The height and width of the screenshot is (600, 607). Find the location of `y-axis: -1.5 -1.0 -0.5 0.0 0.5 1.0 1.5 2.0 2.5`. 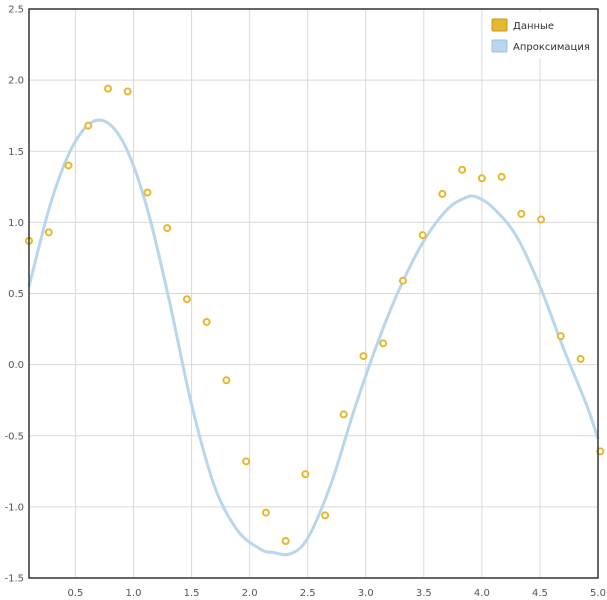

y-axis: -1.5 -1.0 -0.5 0.0 0.5 1.0 1.5 2.0 2.5 is located at coordinates (14, 295).